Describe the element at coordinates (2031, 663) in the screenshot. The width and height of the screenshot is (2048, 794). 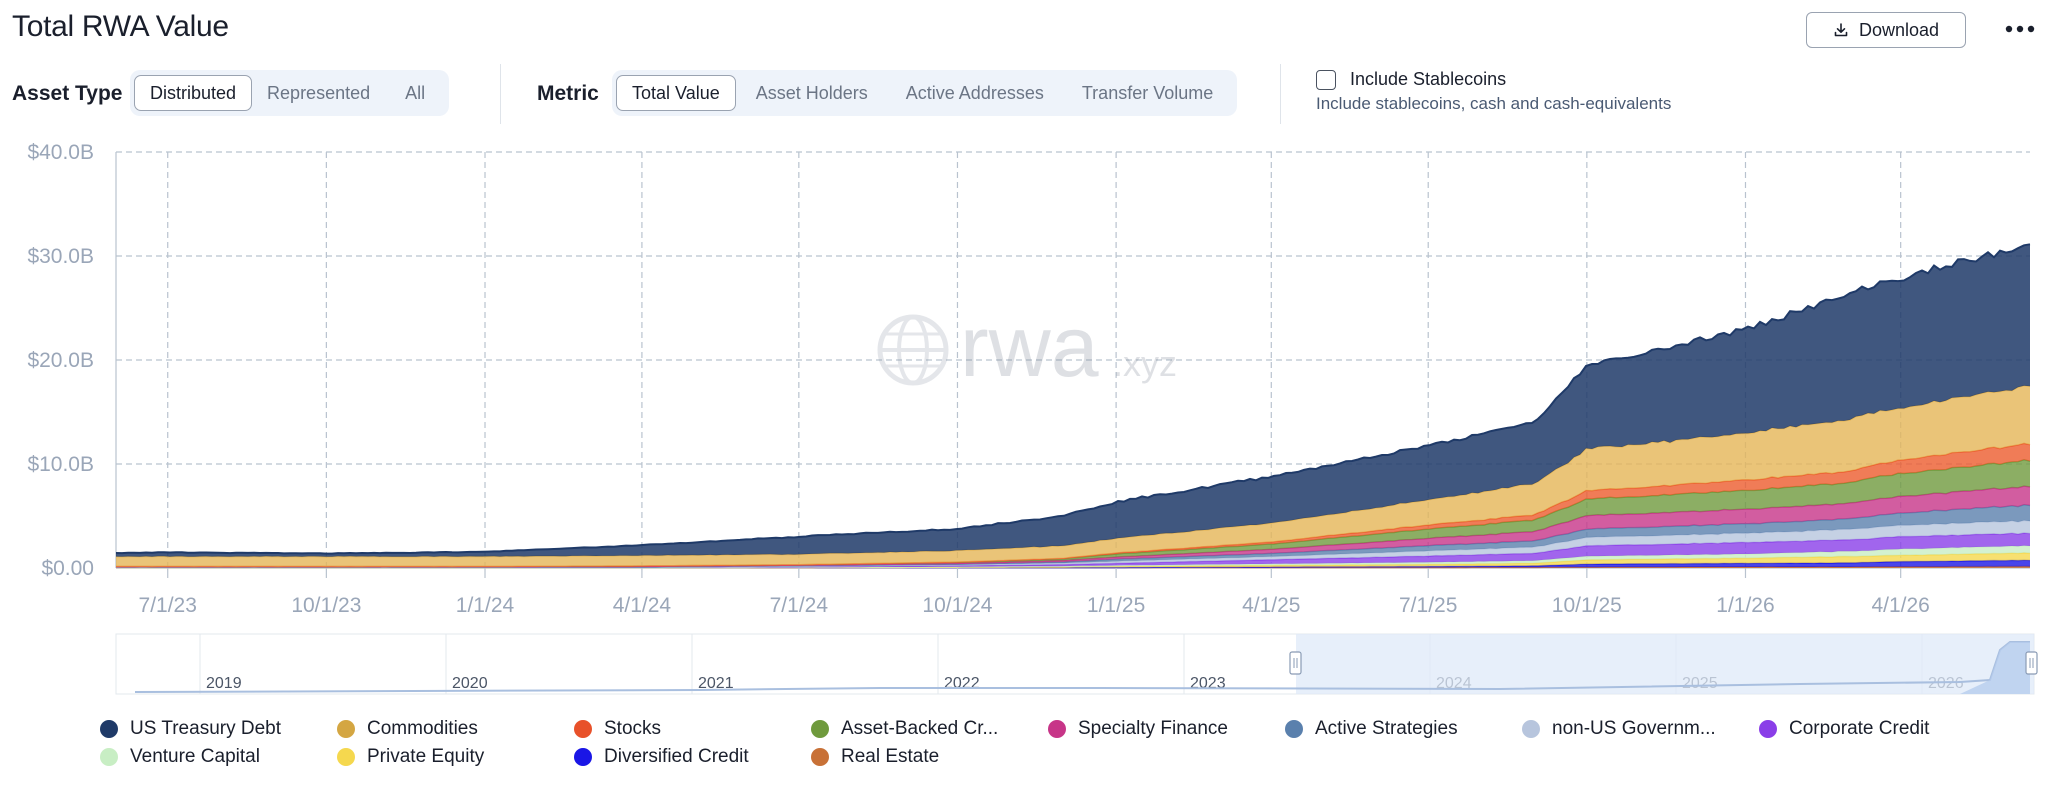
I see `navigator-handle-right` at that location.